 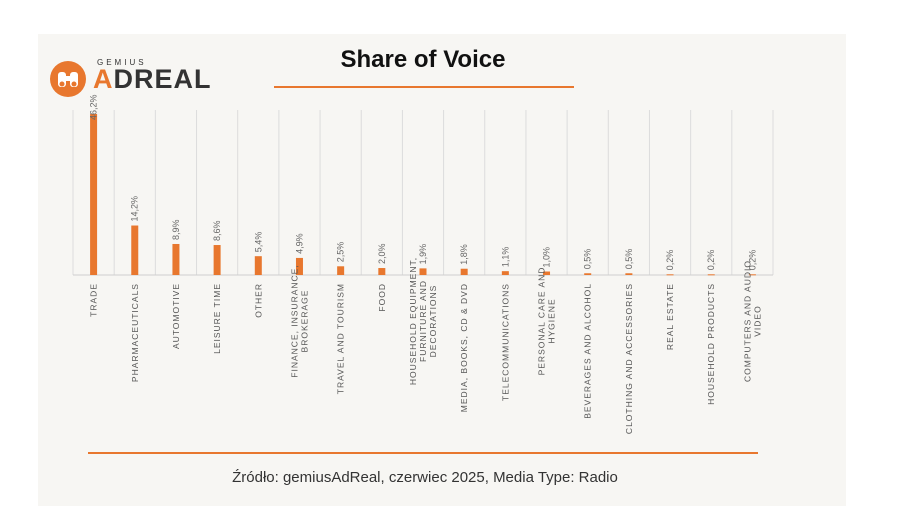 I want to click on category-tick-label: BROKERAGE, so click(x=304, y=321).